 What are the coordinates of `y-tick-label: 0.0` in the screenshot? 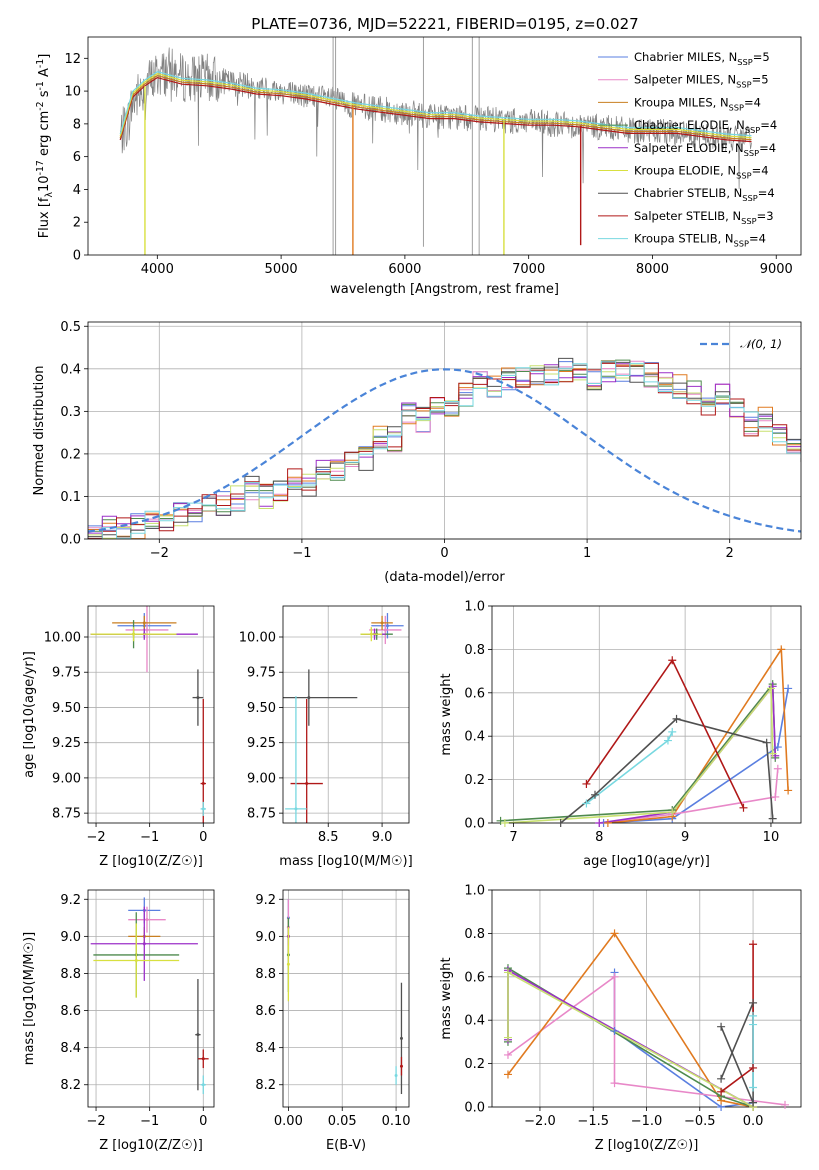 It's located at (70, 540).